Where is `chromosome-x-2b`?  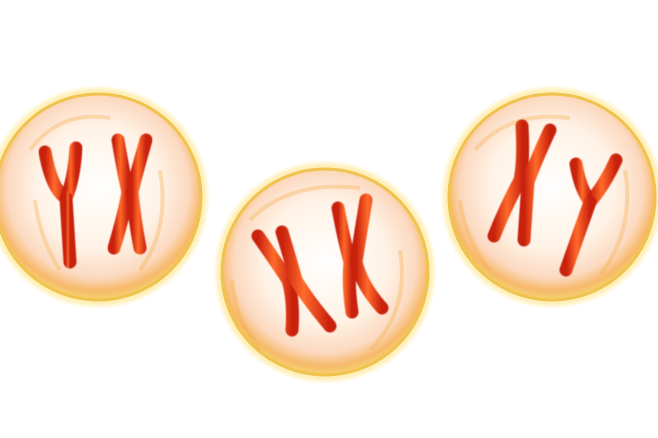
chromosome-x-2b is located at coordinates (360, 256).